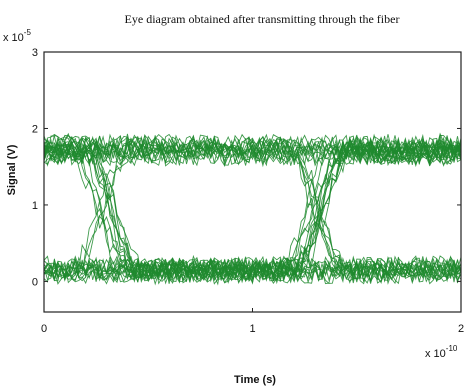 Image resolution: width=469 pixels, height=390 pixels. Describe the element at coordinates (461, 329) in the screenshot. I see `x-tick-label: 2` at that location.